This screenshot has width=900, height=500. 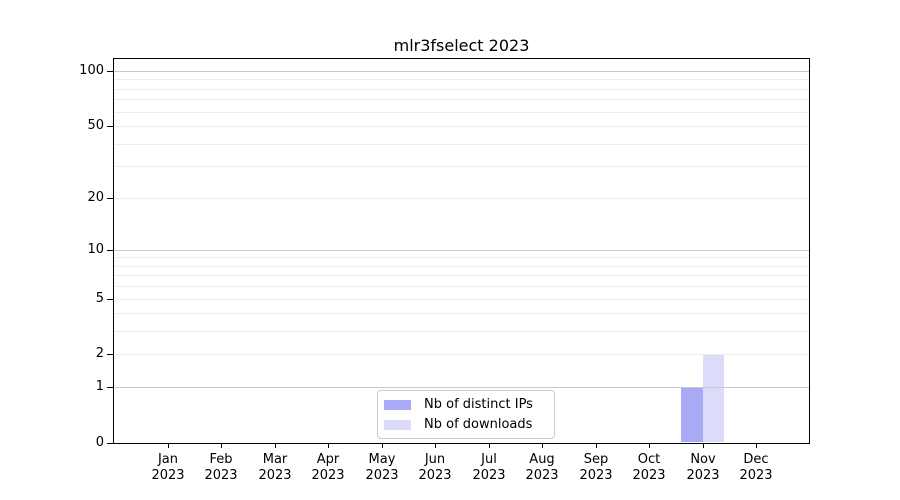 What do you see at coordinates (435, 467) in the screenshot?
I see `x-tick-label: Jun 2023` at bounding box center [435, 467].